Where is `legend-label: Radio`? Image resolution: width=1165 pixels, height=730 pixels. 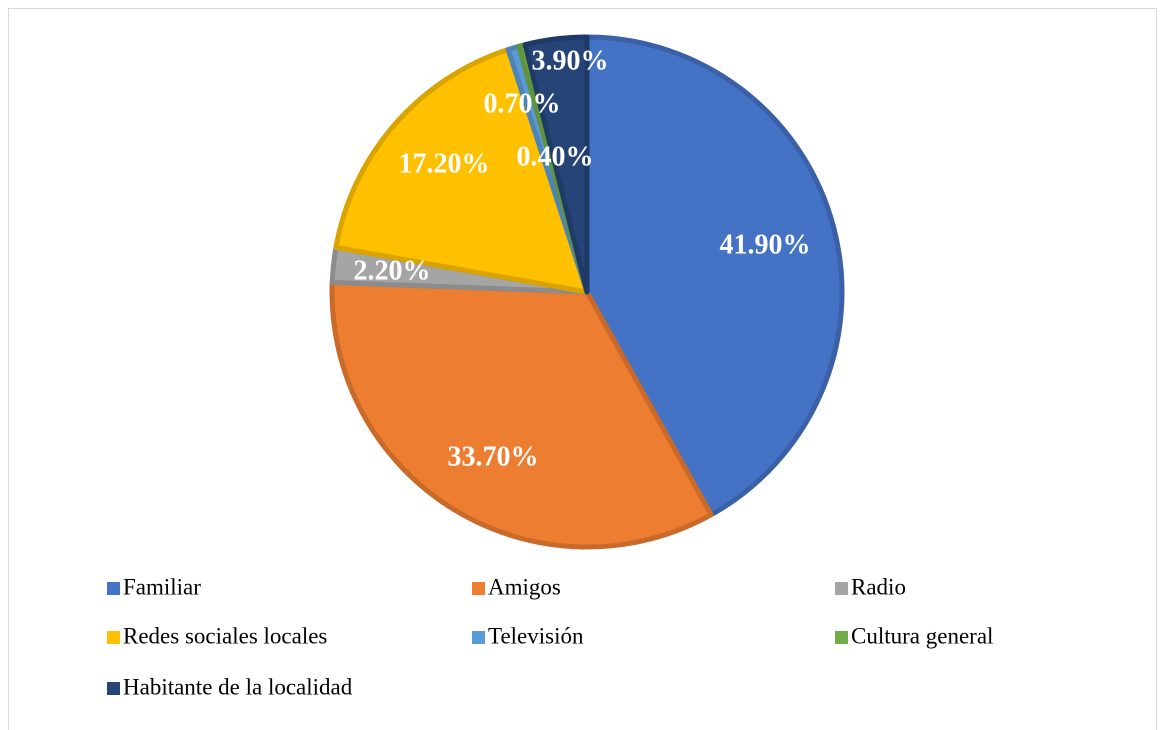 legend-label: Radio is located at coordinates (878, 586).